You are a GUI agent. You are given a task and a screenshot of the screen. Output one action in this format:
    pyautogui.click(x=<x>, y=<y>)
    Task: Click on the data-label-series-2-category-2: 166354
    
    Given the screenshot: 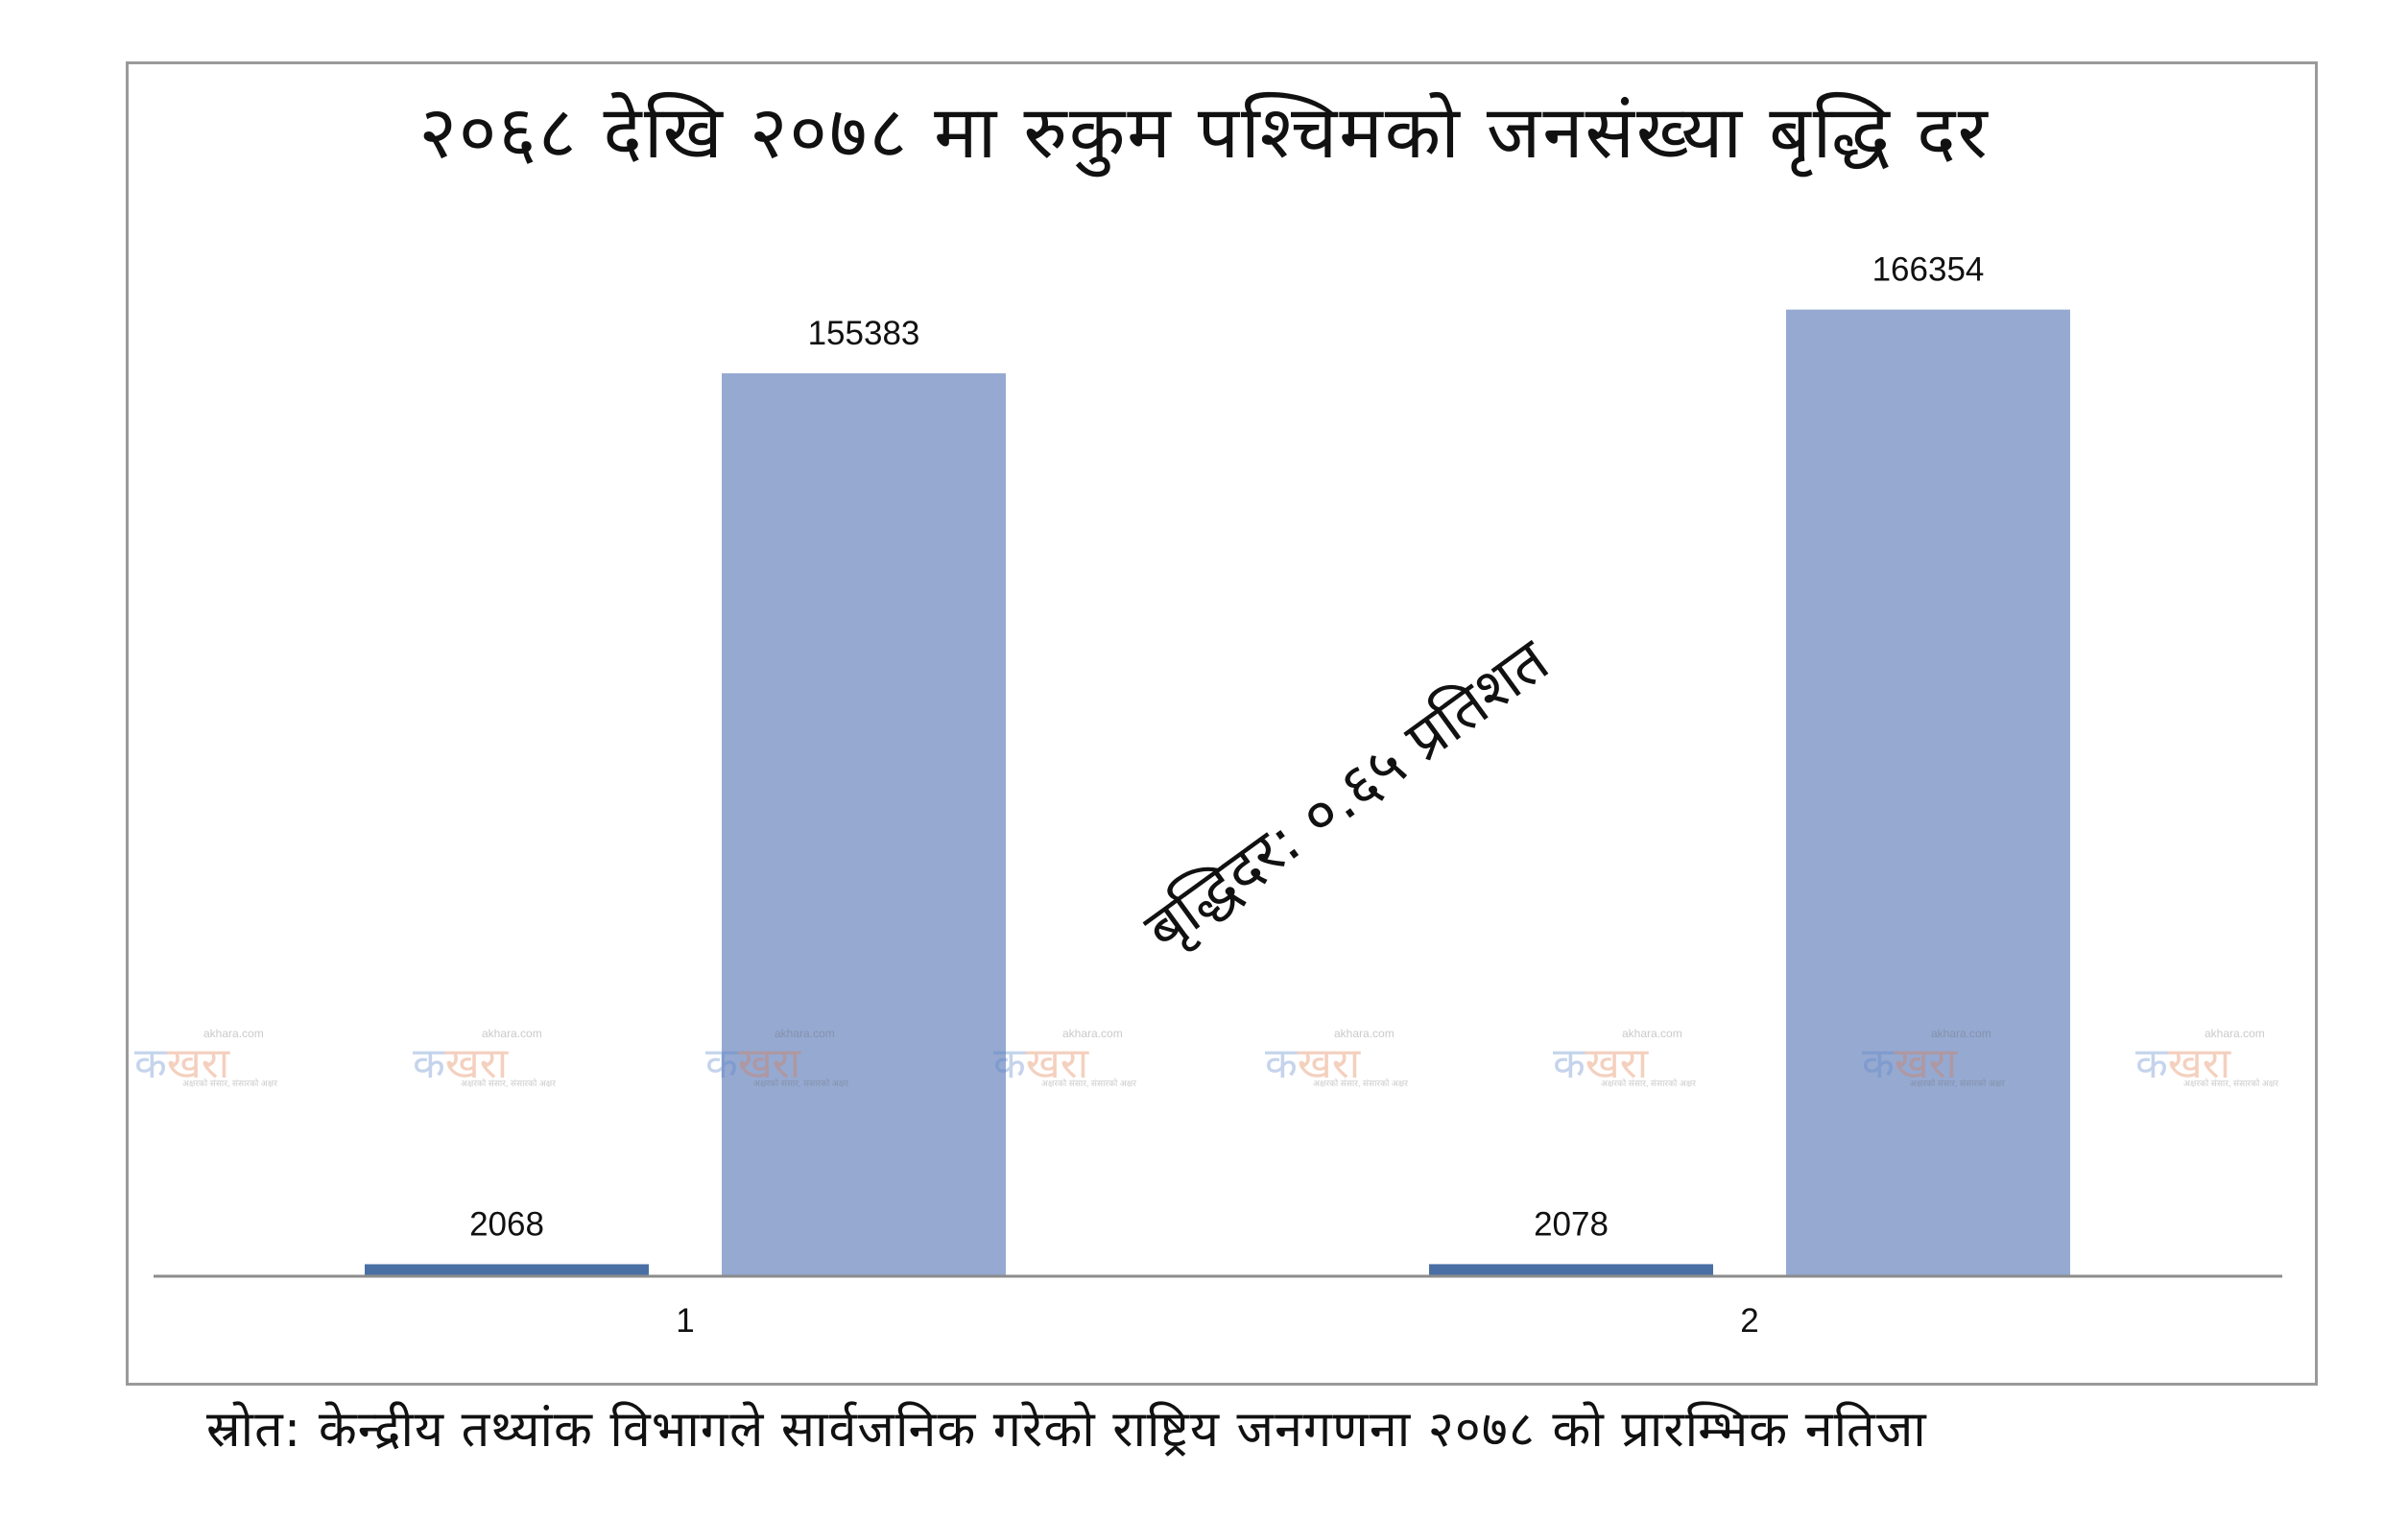 What is the action you would take?
    pyautogui.click(x=1928, y=270)
    